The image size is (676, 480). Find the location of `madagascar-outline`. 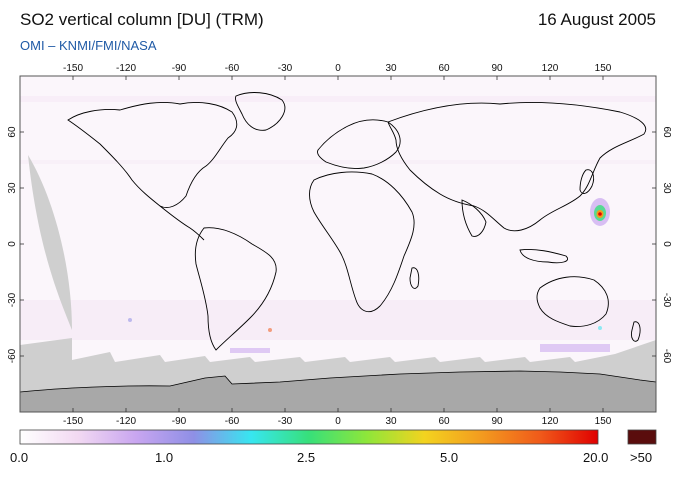

madagascar-outline is located at coordinates (414, 278).